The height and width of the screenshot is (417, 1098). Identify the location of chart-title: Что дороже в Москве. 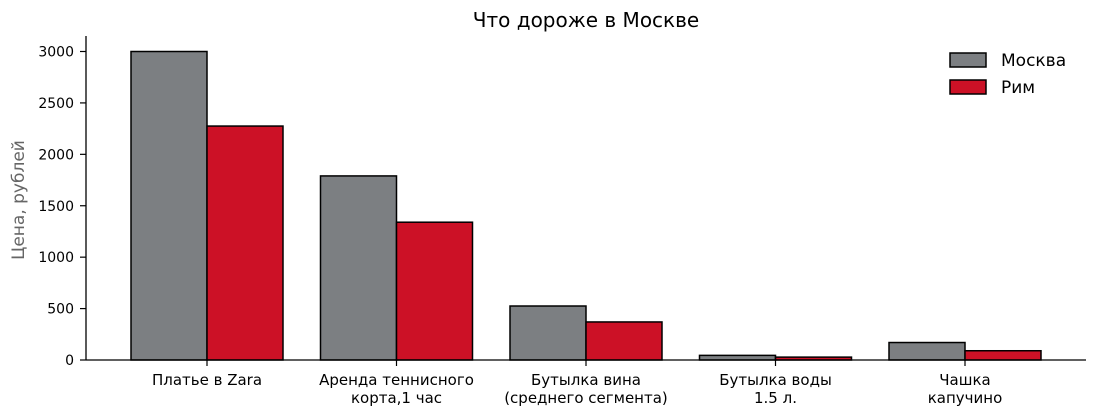
(586, 20).